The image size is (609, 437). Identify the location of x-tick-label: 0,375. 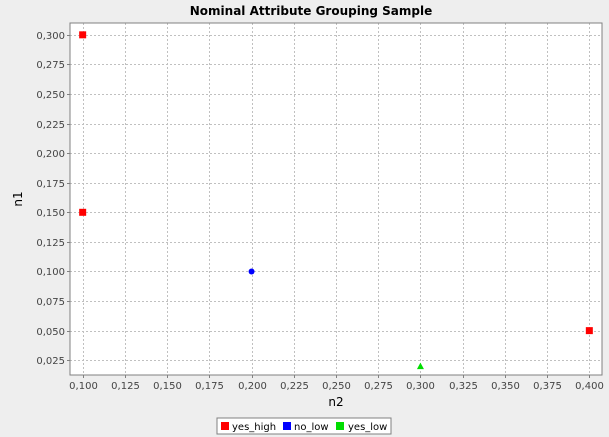
(547, 386).